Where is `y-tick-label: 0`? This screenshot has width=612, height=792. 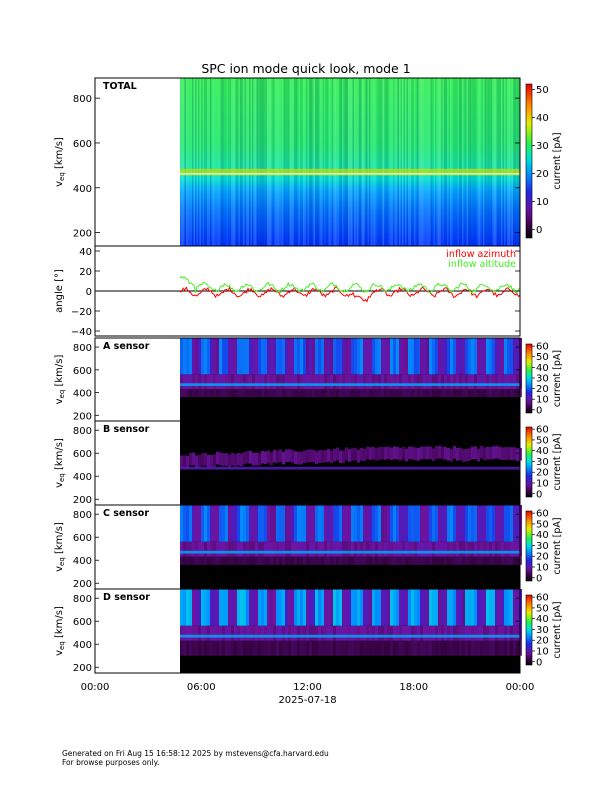
y-tick-label: 0 is located at coordinates (89, 292).